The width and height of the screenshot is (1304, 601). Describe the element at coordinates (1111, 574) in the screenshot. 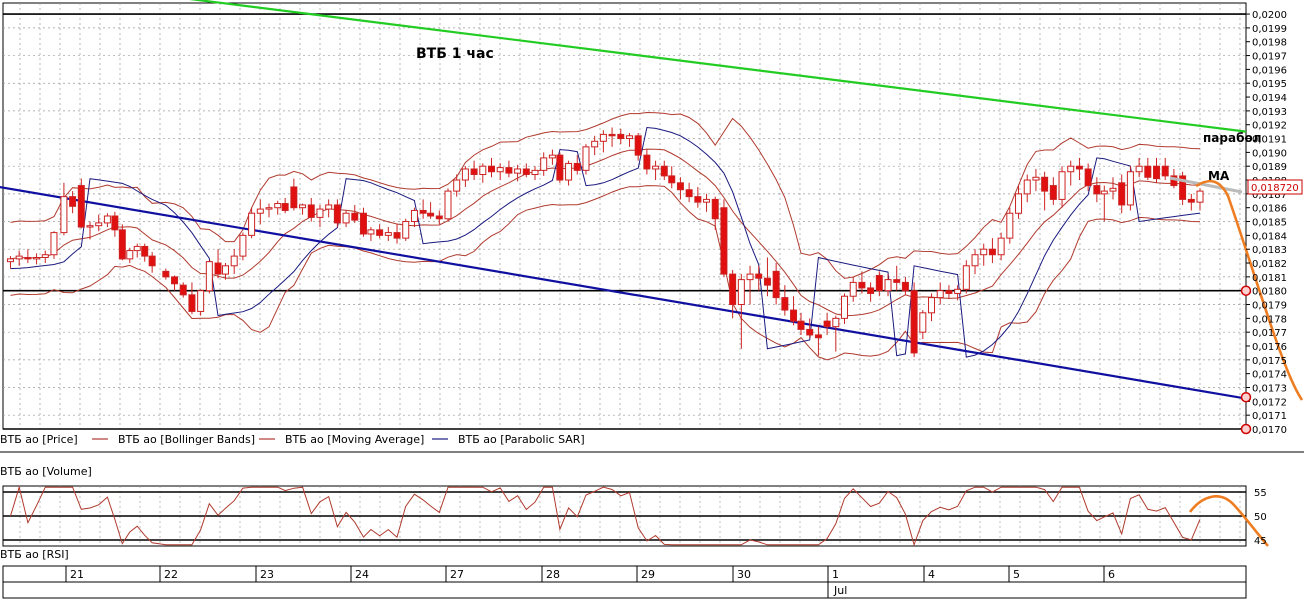

I see `day-label: 6` at that location.